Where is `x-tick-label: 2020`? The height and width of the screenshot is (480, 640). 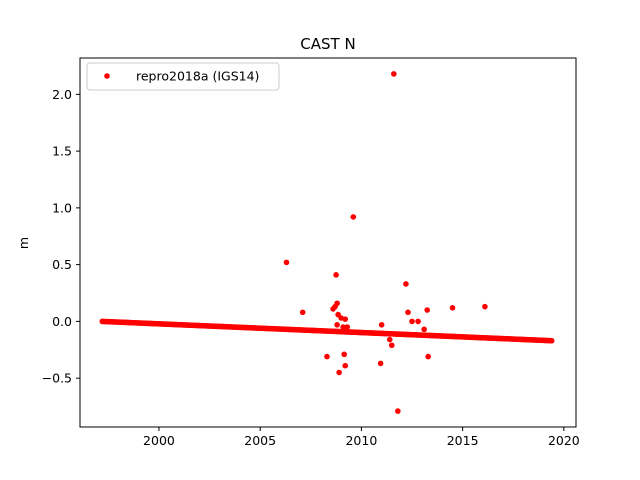
x-tick-label: 2020 is located at coordinates (564, 440).